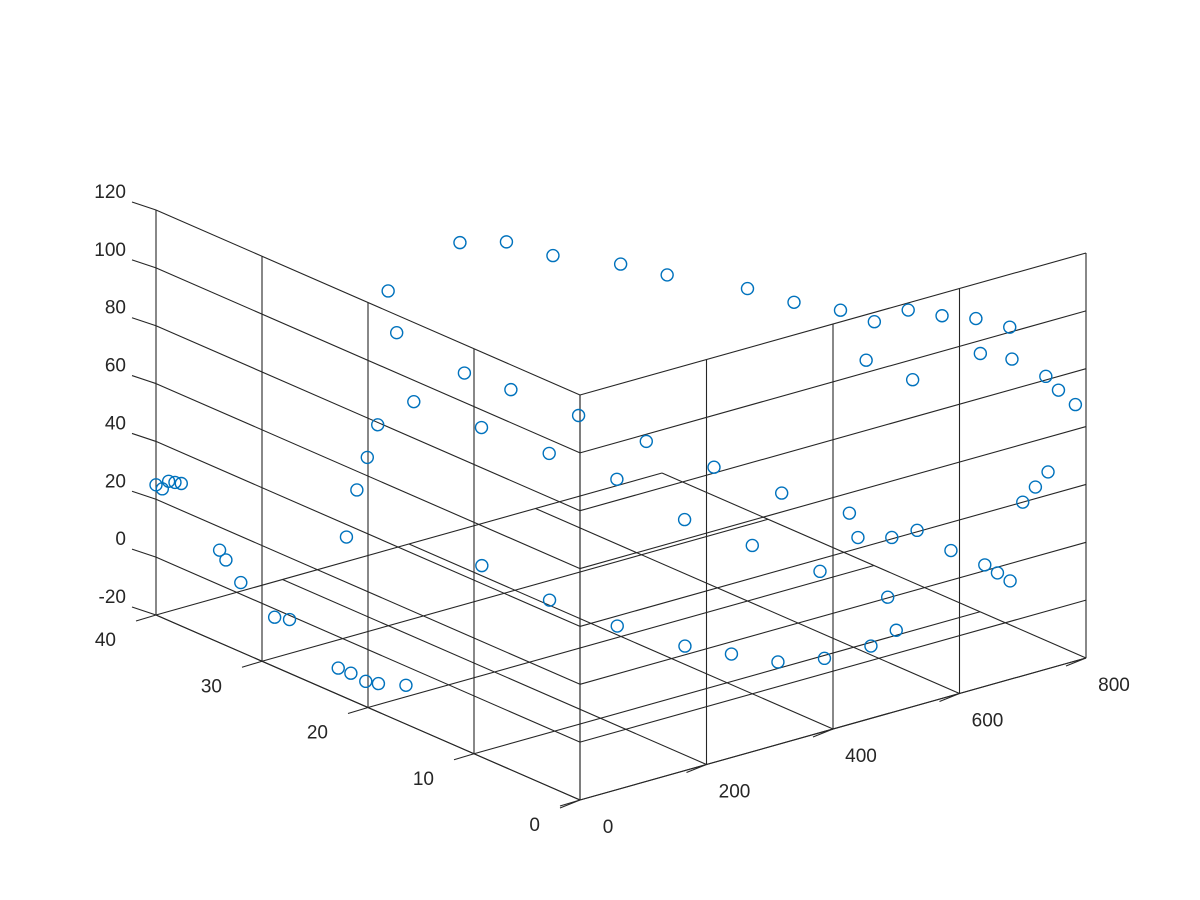 This screenshot has width=1200, height=900. Describe the element at coordinates (112, 597) in the screenshot. I see `z-tick-label: -20` at that location.